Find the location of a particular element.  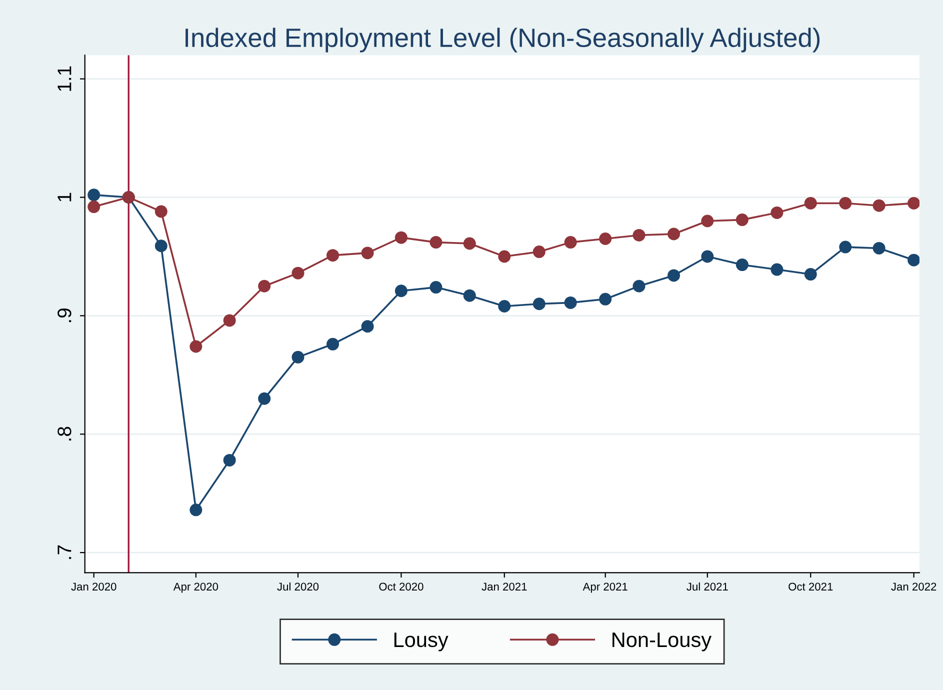

x-tick-label: Oct 2021 is located at coordinates (810, 586).